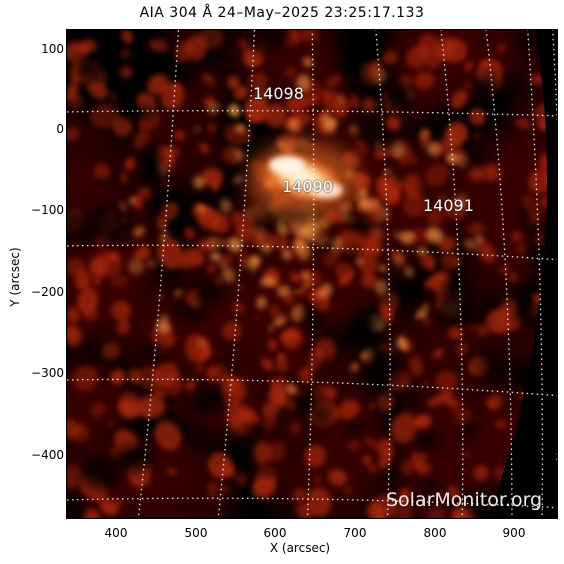 The width and height of the screenshot is (564, 564). What do you see at coordinates (60, 129) in the screenshot?
I see `y-tick-label: 0` at bounding box center [60, 129].